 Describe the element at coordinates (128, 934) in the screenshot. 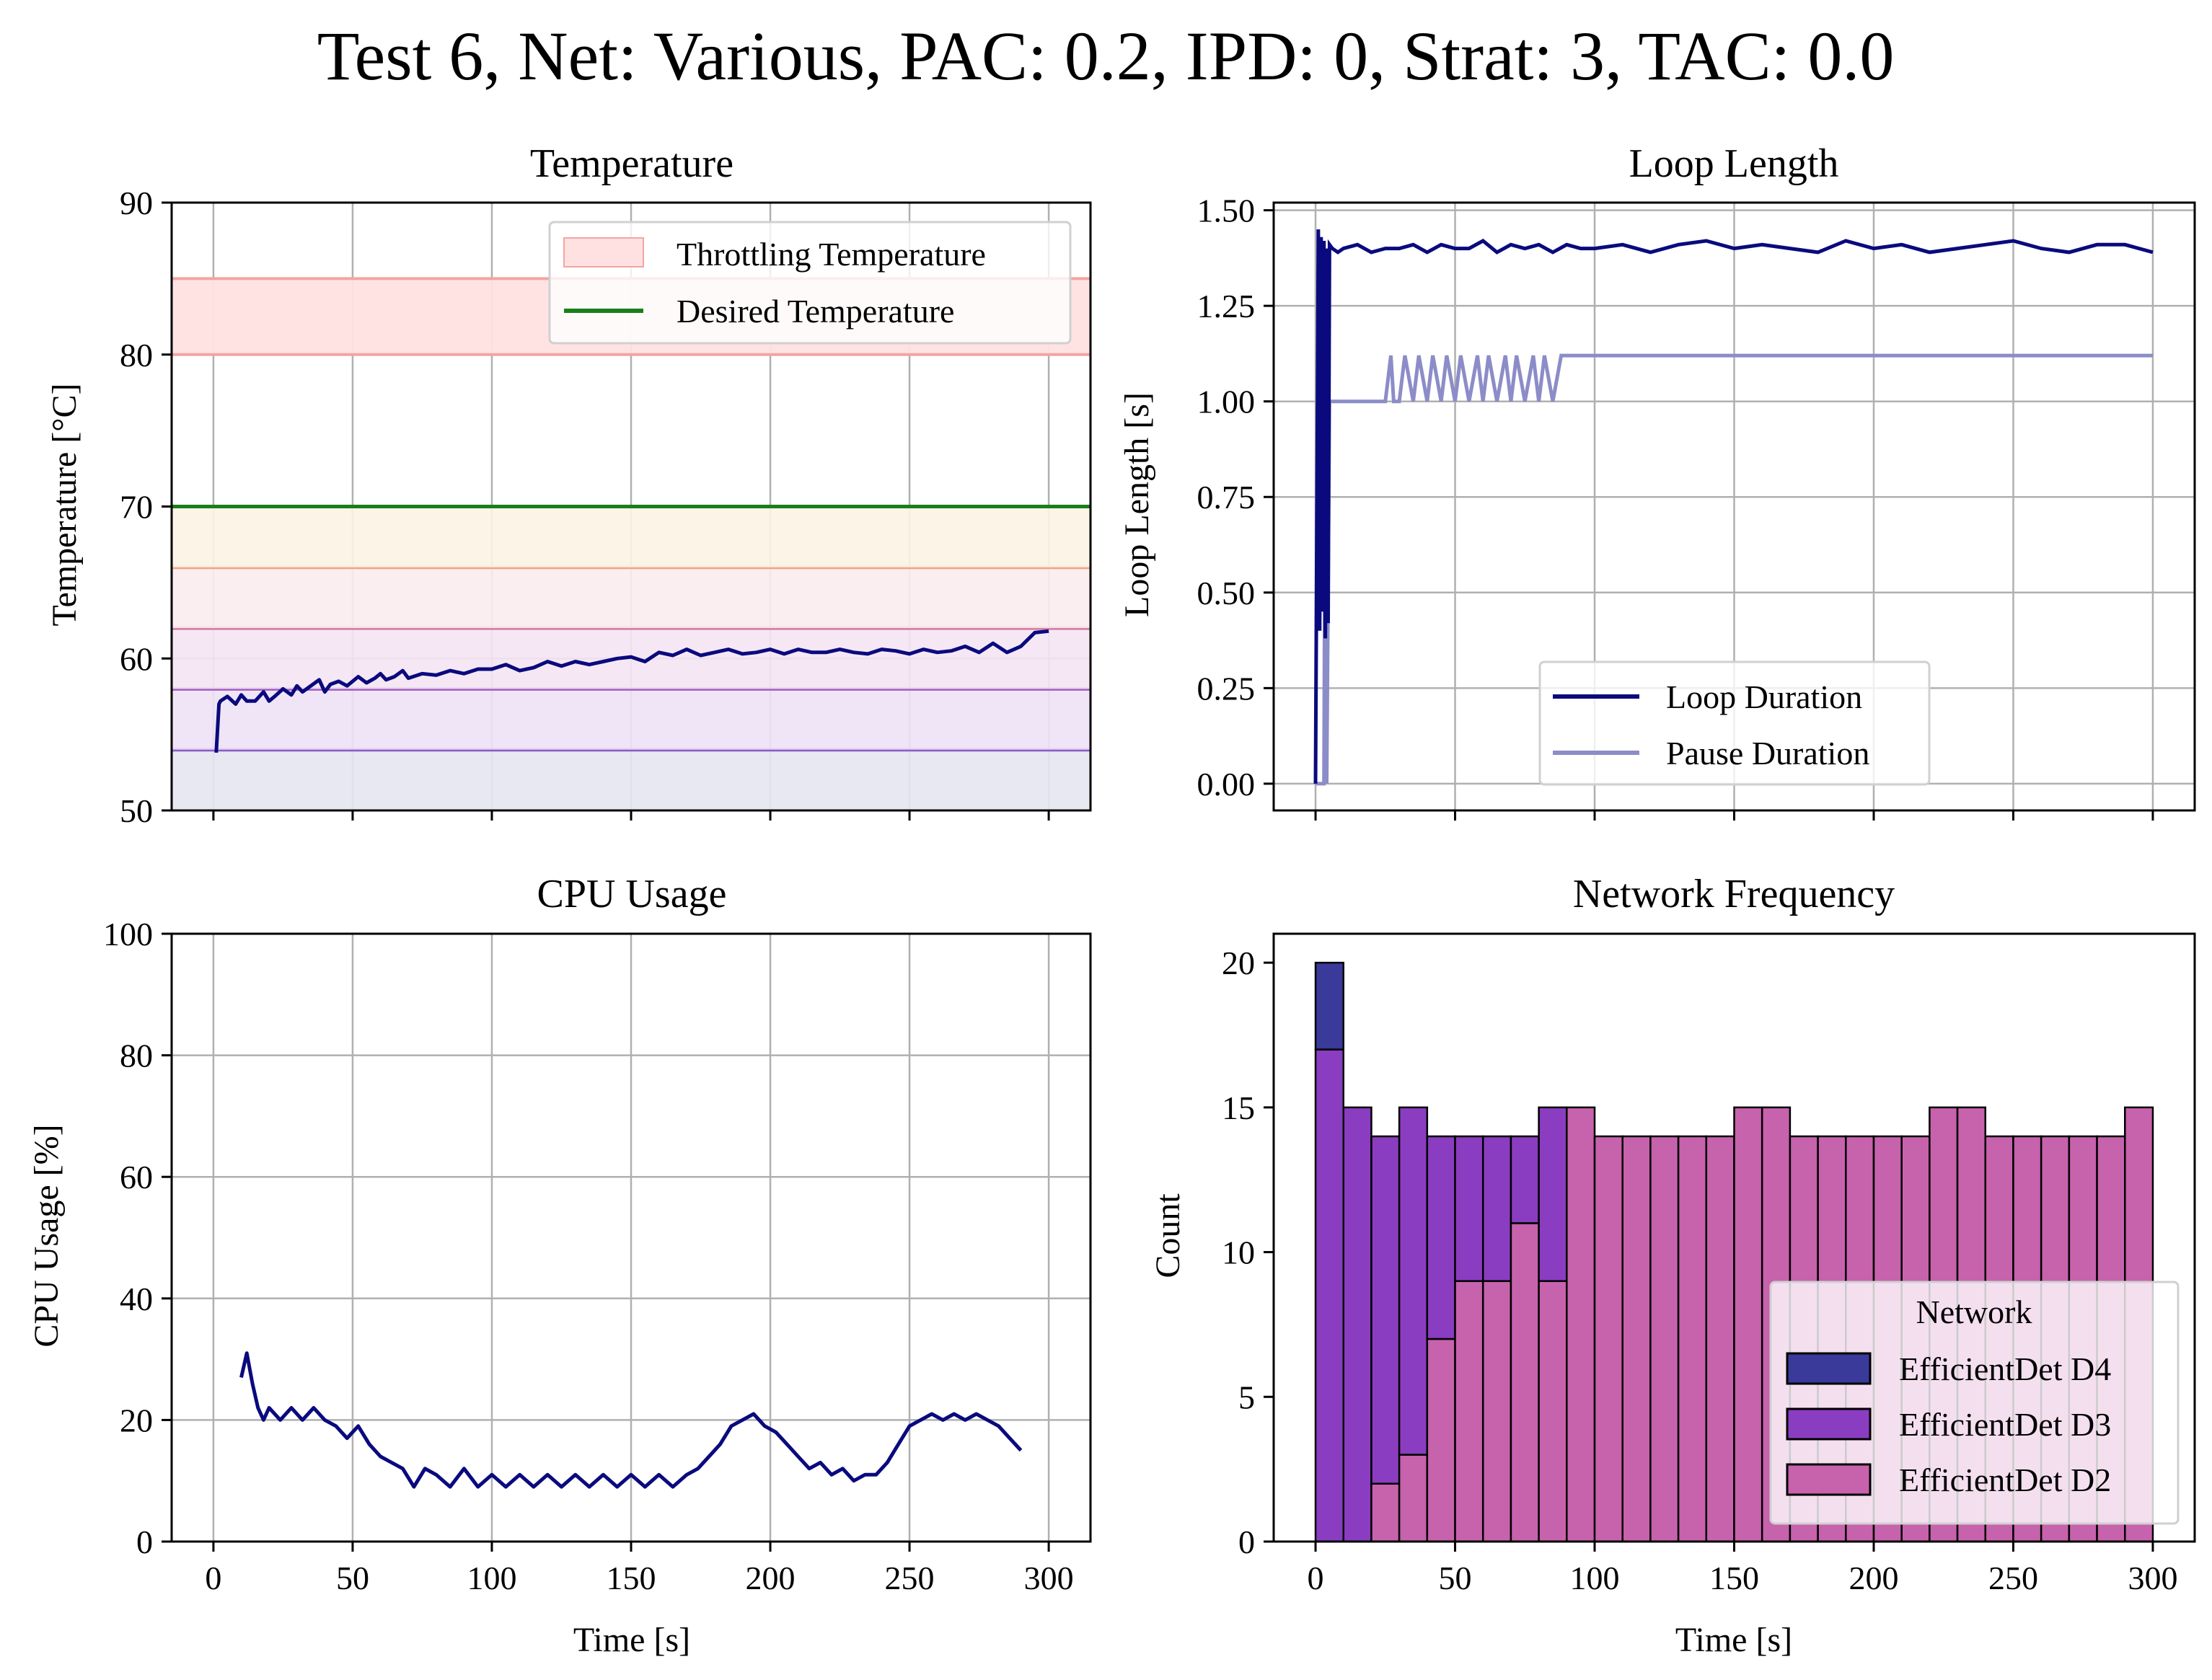

I see `y-tick-label: 100` at that location.